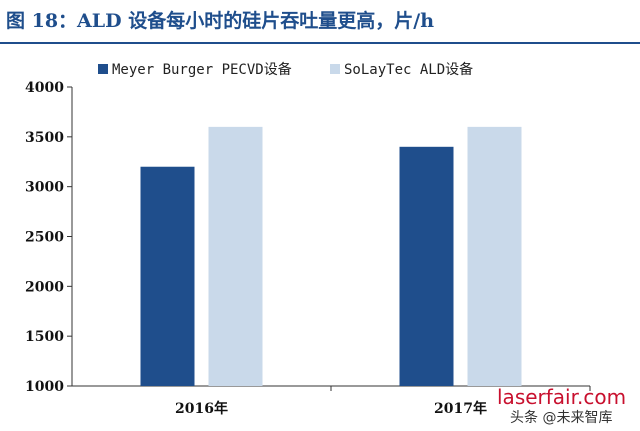 The image size is (640, 431). I want to click on y-tick-label: 2000, so click(44, 287).